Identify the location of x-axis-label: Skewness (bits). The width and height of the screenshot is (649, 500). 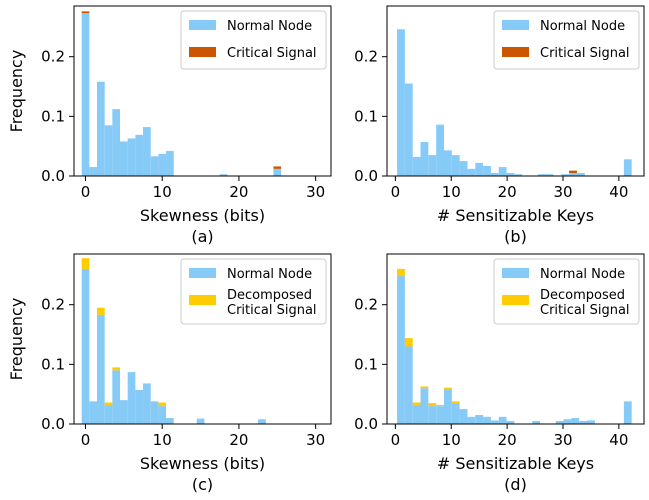
(202, 215).